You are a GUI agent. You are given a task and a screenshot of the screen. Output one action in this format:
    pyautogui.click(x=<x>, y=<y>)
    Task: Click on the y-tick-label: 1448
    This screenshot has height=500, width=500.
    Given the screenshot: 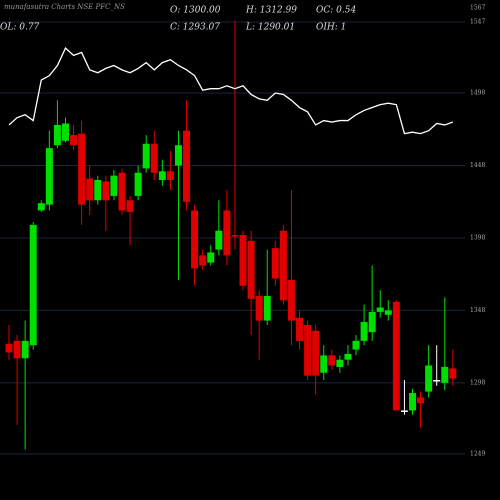 What is the action you would take?
    pyautogui.click(x=477, y=165)
    